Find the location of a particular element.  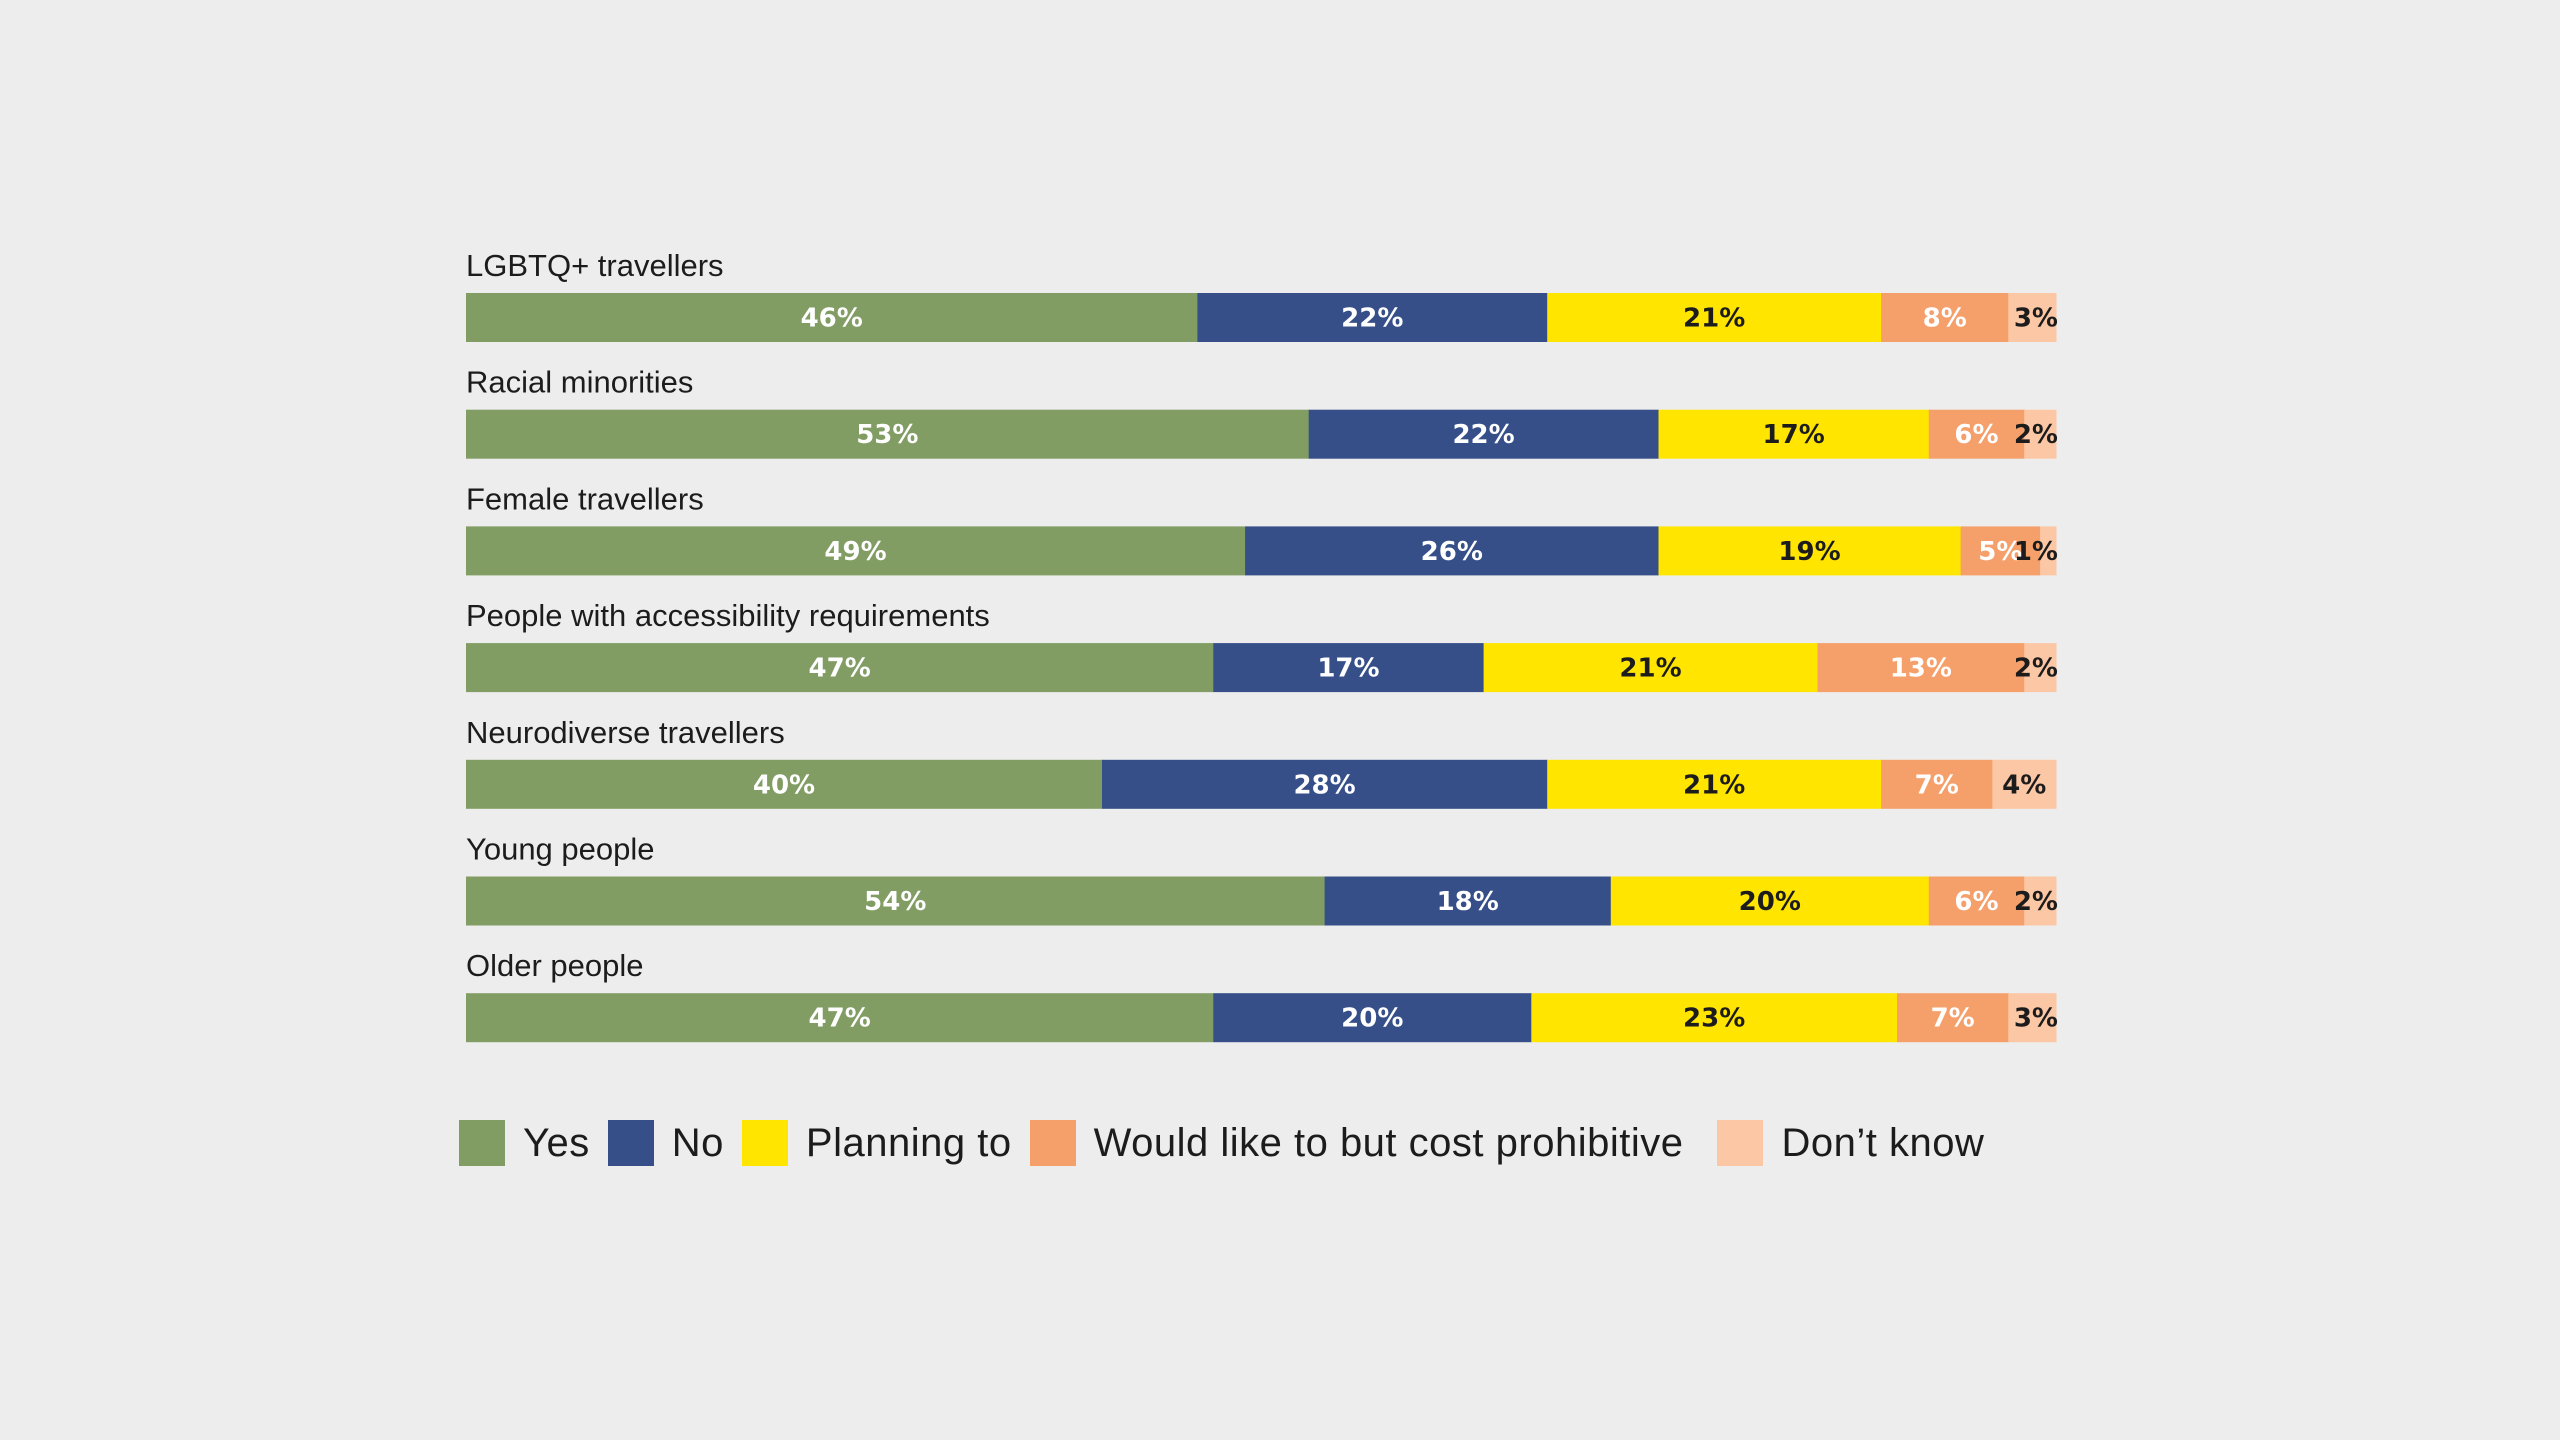

category-label: LGBTQ+ travellers is located at coordinates (595, 265).